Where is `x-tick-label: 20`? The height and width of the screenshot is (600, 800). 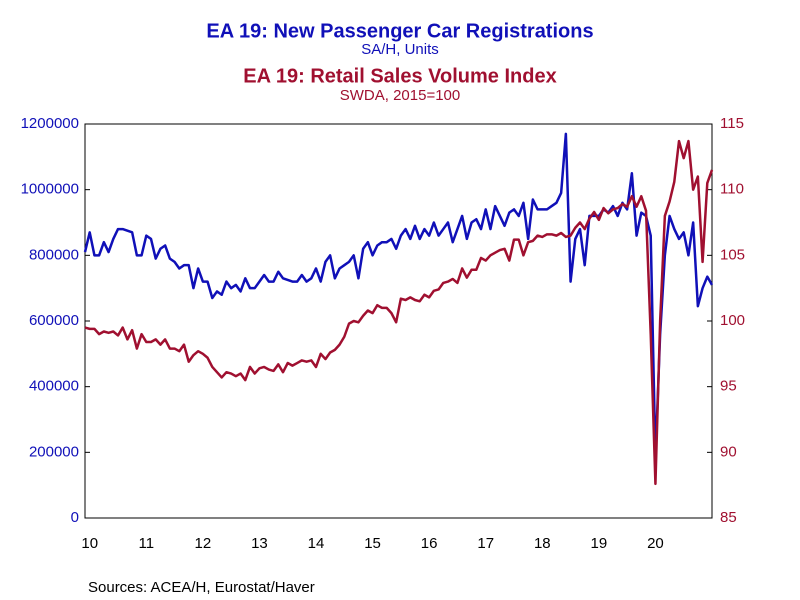 x-tick-label: 20 is located at coordinates (655, 543).